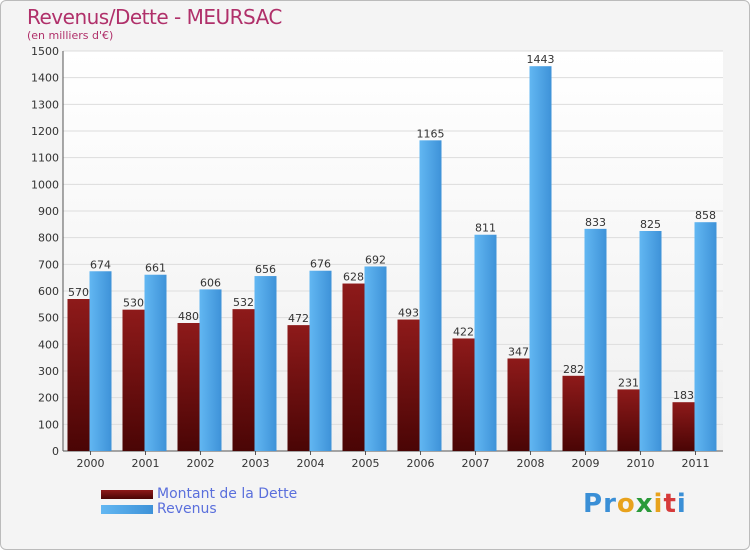  I want to click on debt-bar-label: 570, so click(78, 292).